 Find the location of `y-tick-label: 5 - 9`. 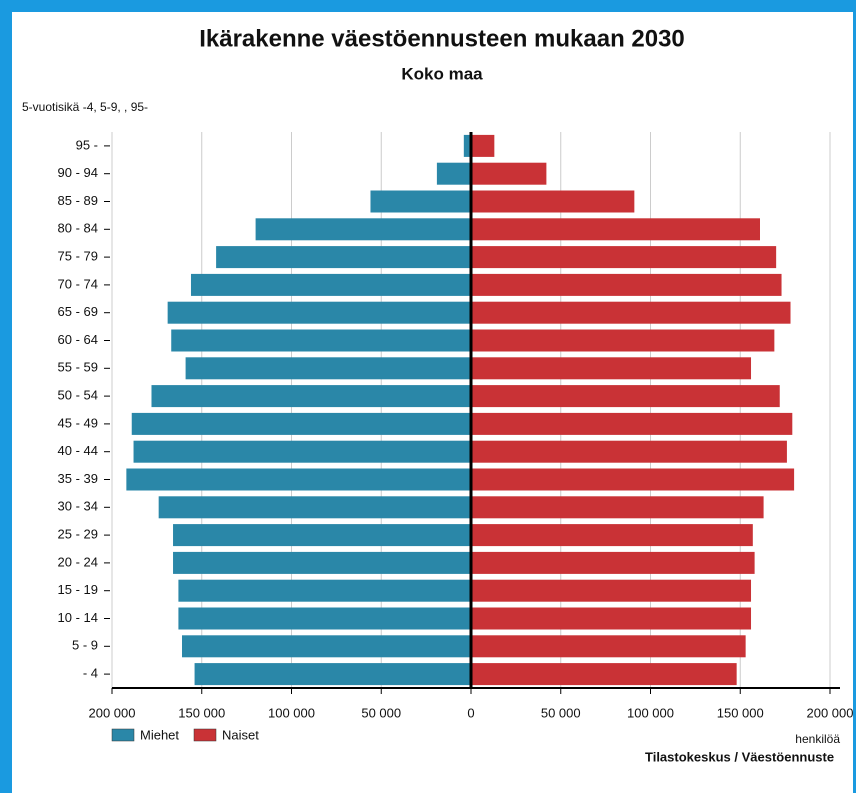

y-tick-label: 5 - 9 is located at coordinates (85, 645).